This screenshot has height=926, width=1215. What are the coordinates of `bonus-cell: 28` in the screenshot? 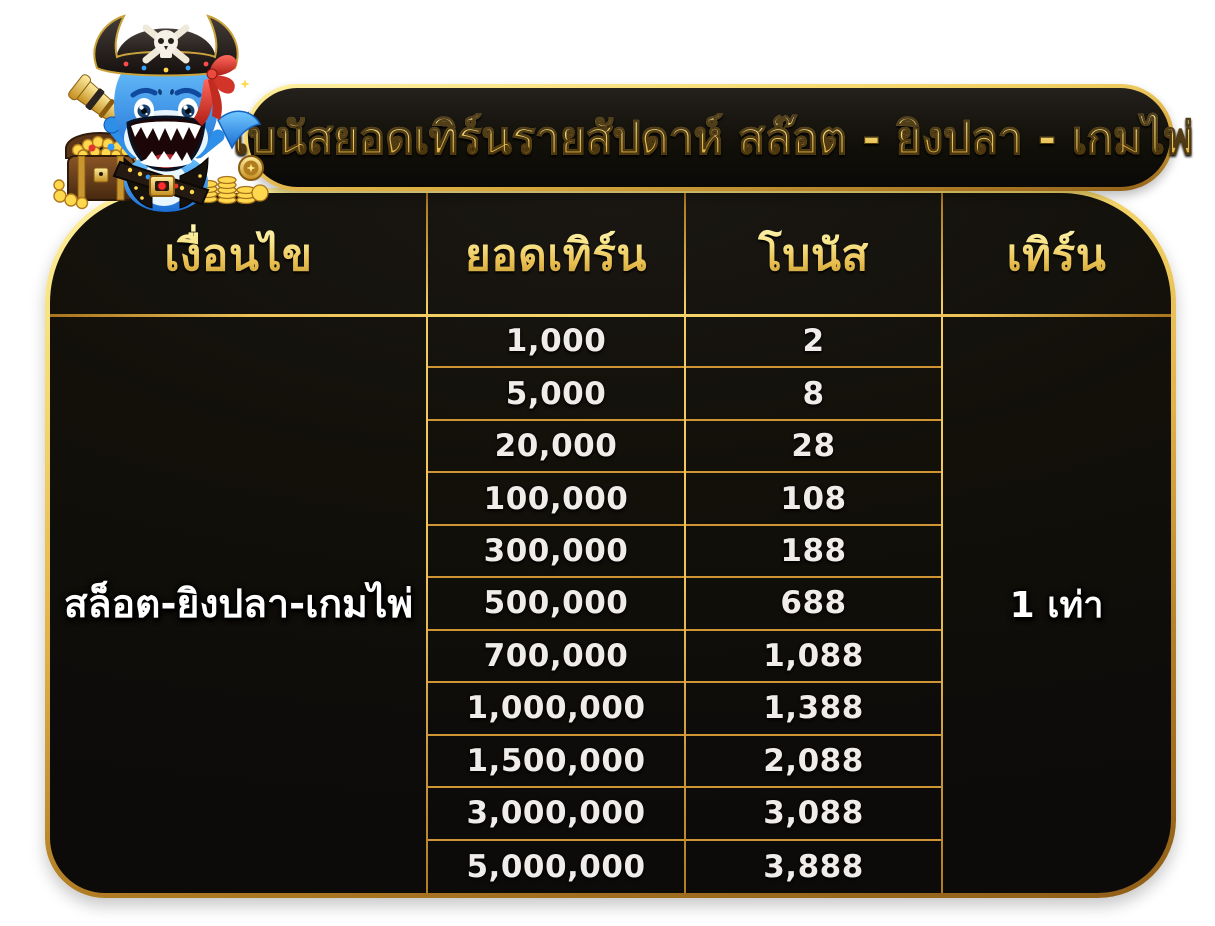 It's located at (813, 447).